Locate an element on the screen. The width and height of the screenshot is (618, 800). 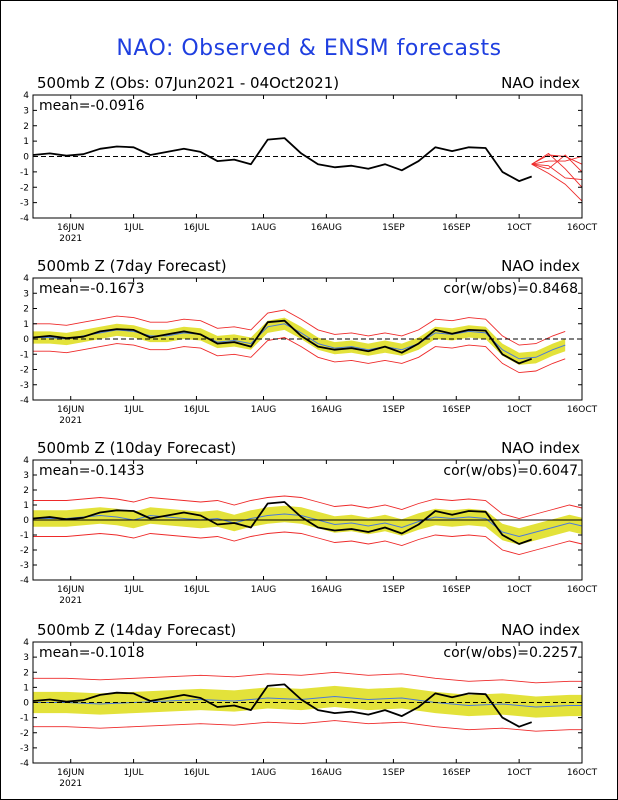
mean-label: mean=-0.1673 is located at coordinates (91, 289).